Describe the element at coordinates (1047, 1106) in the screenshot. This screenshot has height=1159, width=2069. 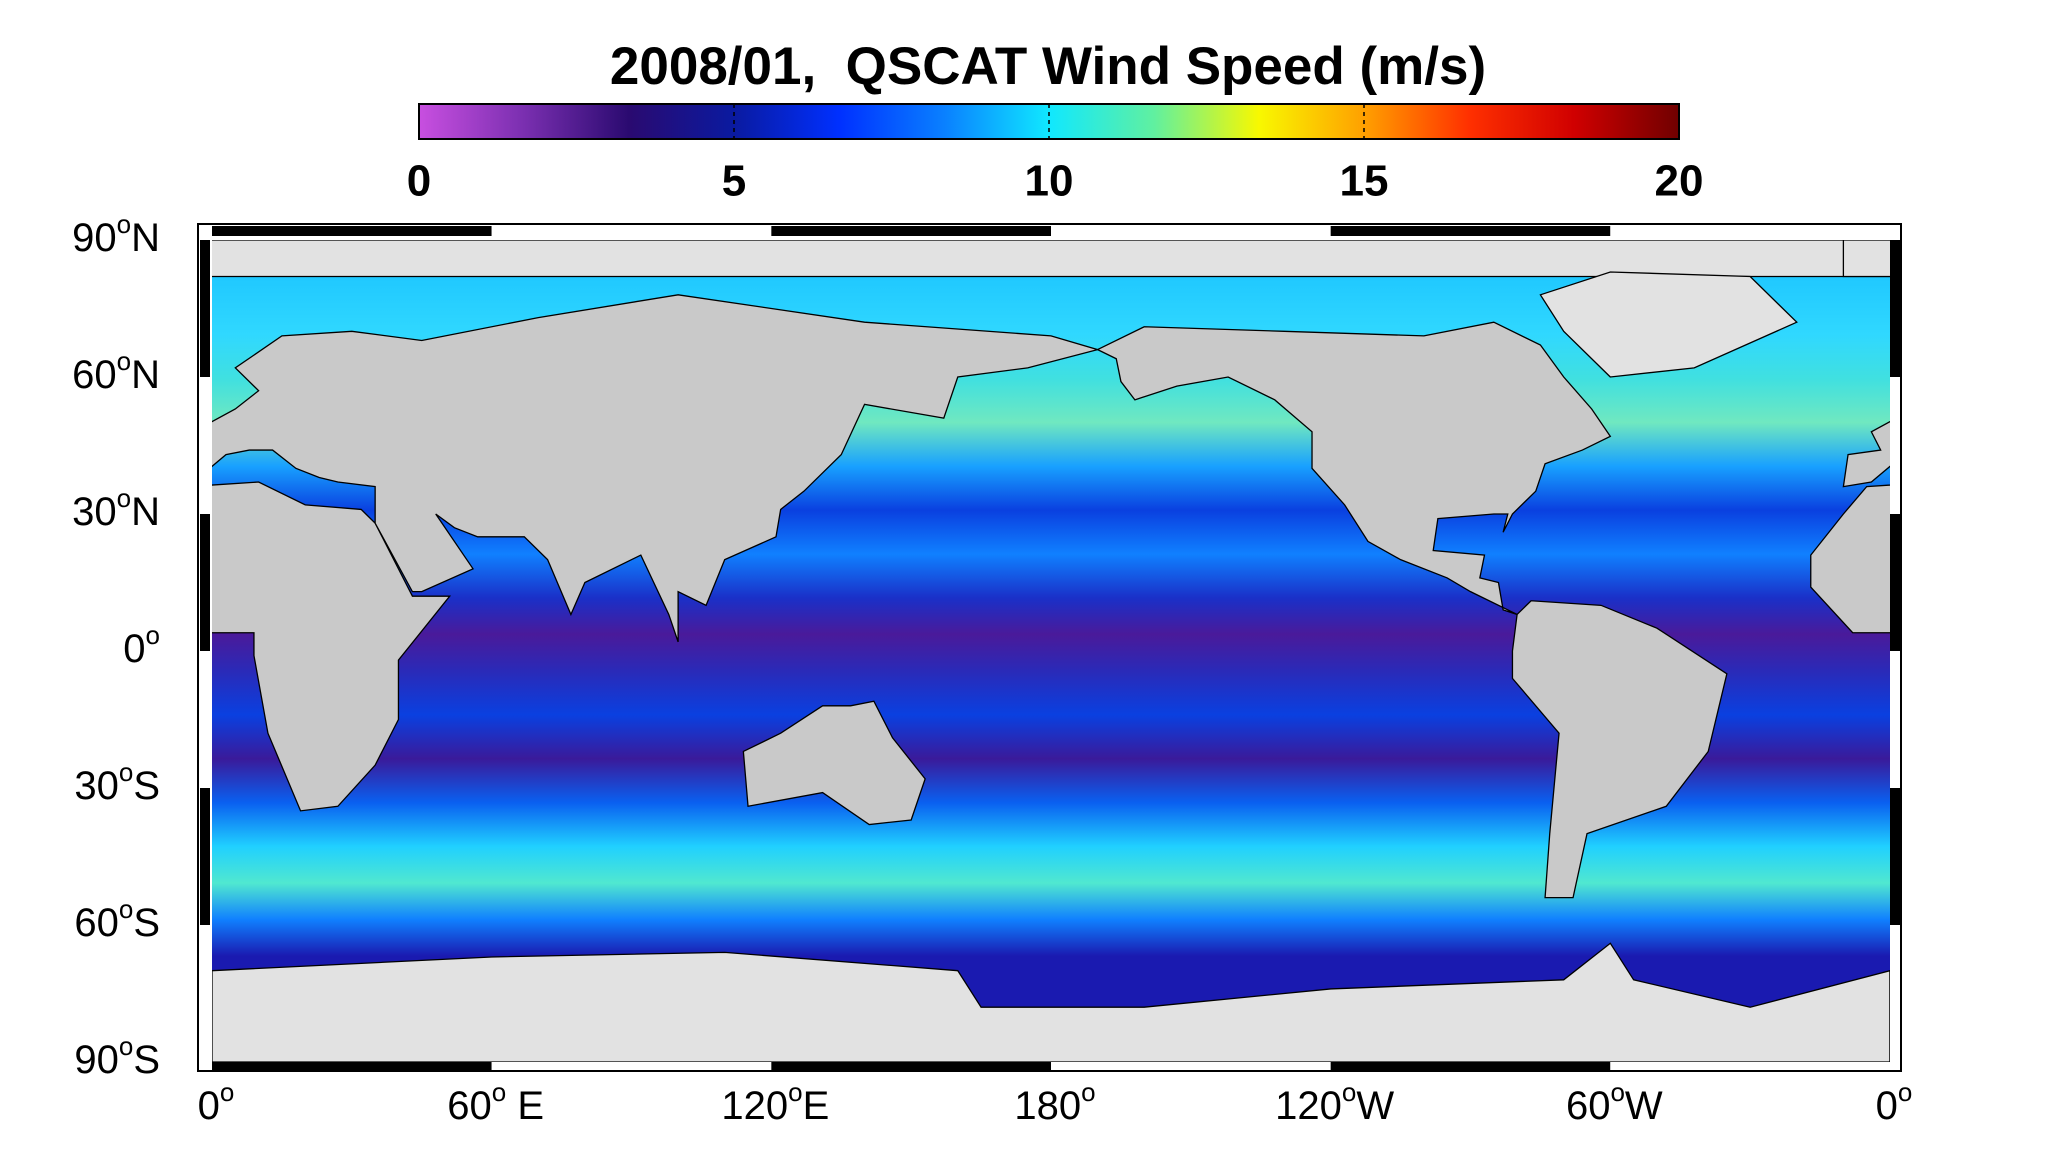
I see `label-number: 180` at that location.